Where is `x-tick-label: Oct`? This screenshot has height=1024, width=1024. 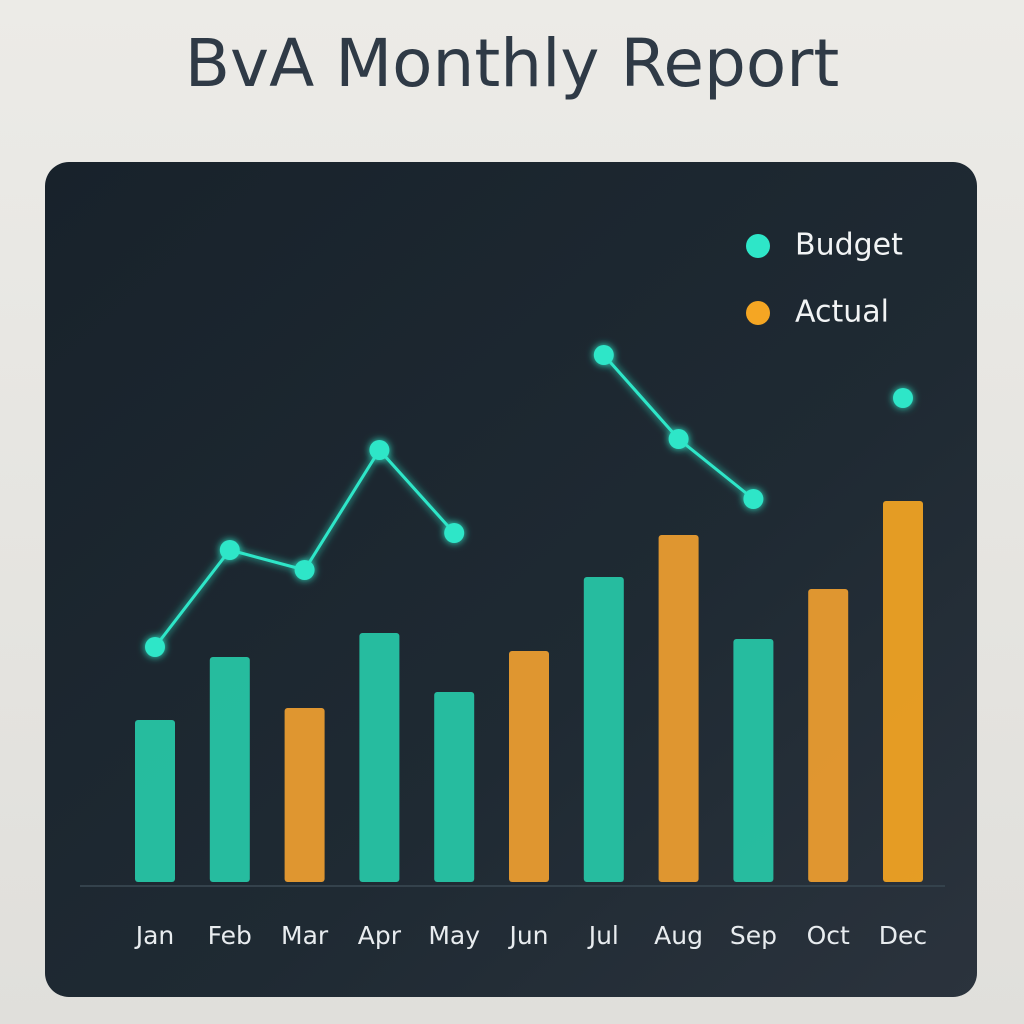
x-tick-label: Oct is located at coordinates (828, 935).